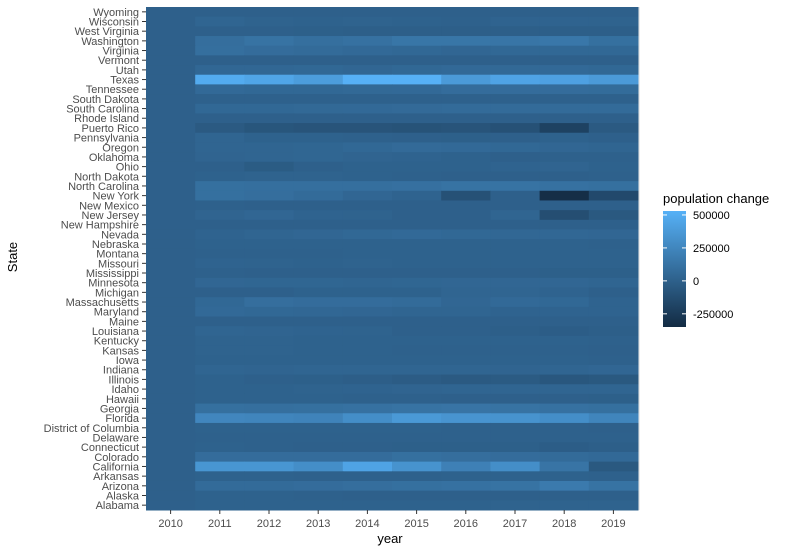 The width and height of the screenshot is (788, 551). I want to click on y-tick-label: North Carolina, so click(104, 187).